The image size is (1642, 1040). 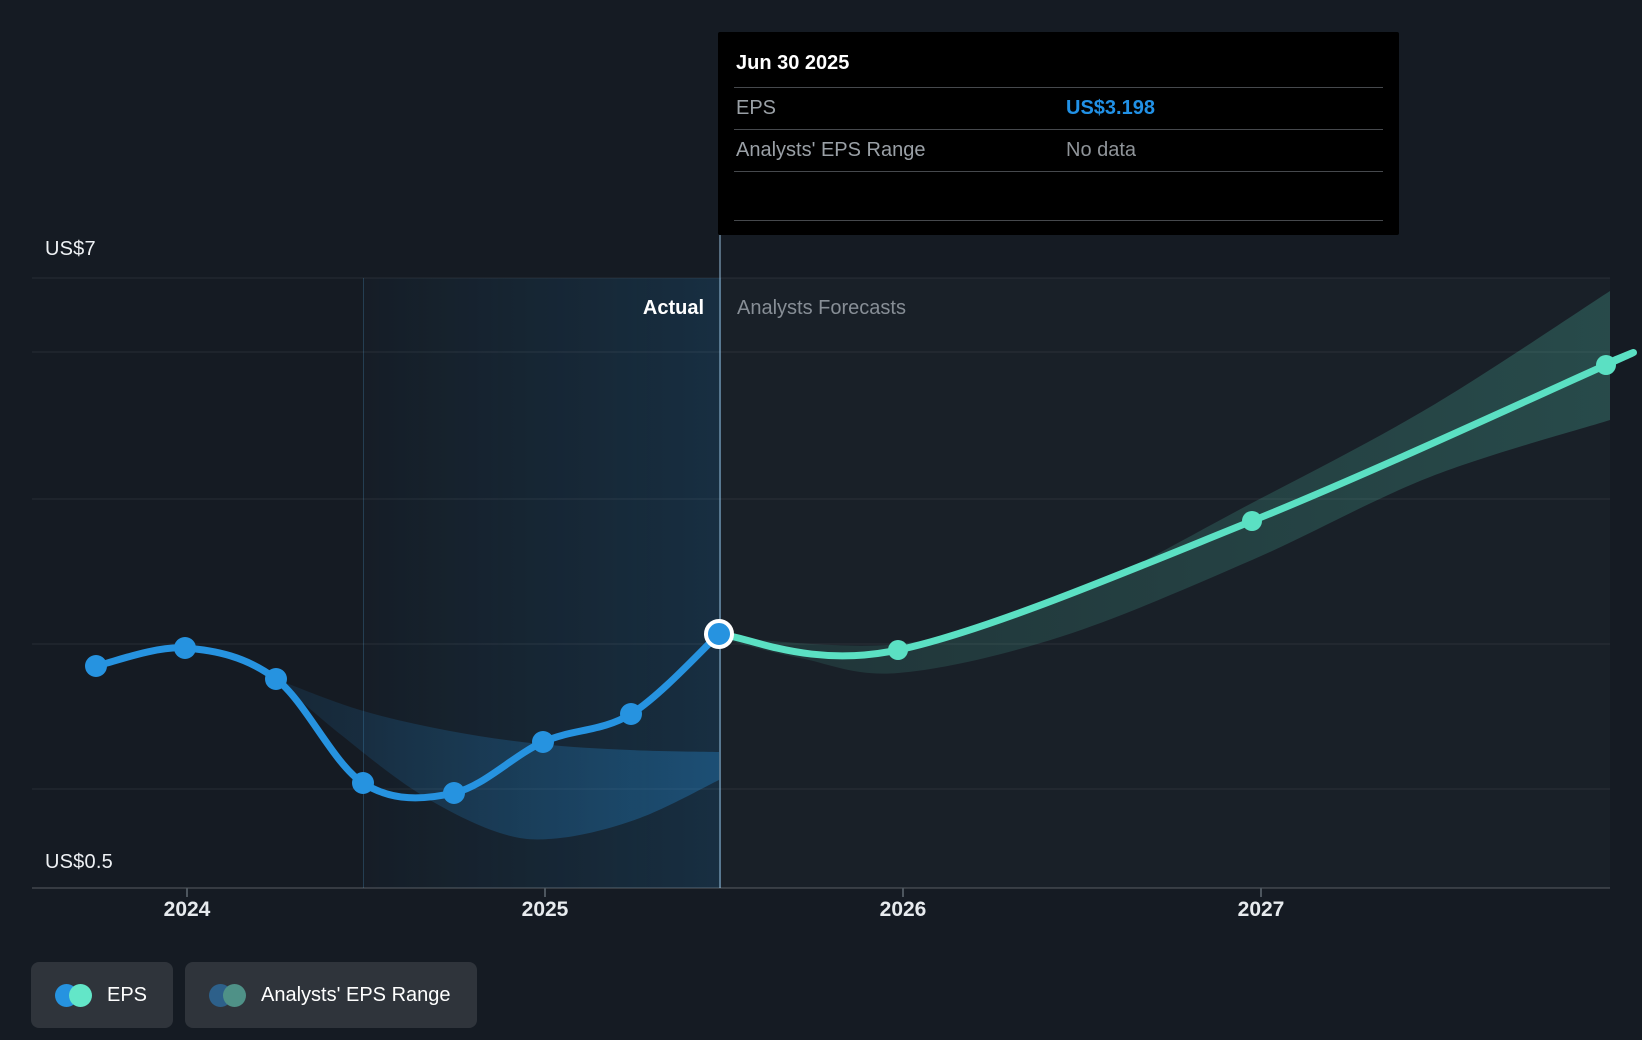 I want to click on selected-eps-point, so click(x=719, y=634).